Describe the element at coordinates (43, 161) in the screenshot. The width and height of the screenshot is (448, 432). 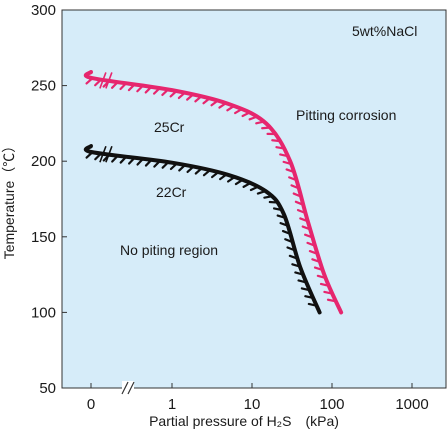
I see `y-tick-label: 200` at that location.